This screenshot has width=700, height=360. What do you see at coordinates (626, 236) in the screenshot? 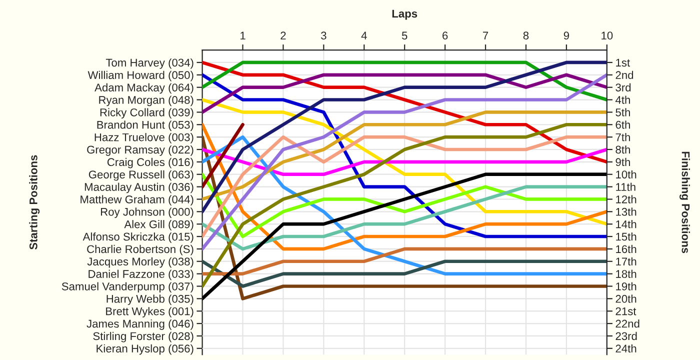
I see `y2-tick-label: 15th` at bounding box center [626, 236].